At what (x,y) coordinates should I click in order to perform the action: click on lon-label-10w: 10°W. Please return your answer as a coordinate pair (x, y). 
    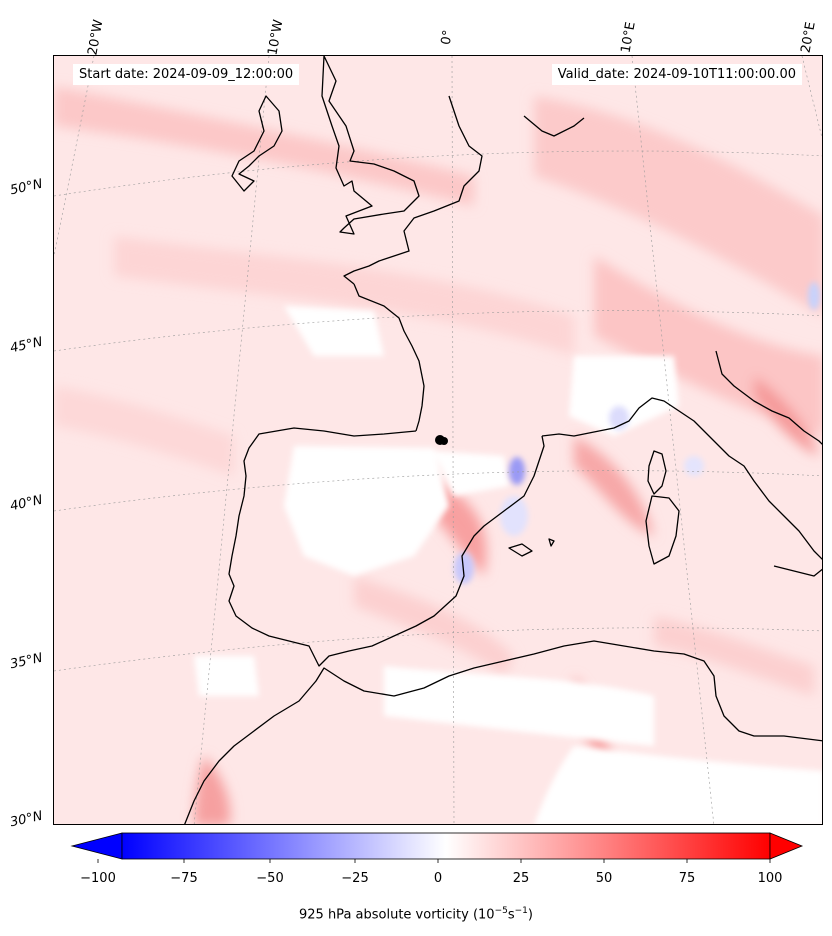
    Looking at the image, I should click on (276, 37).